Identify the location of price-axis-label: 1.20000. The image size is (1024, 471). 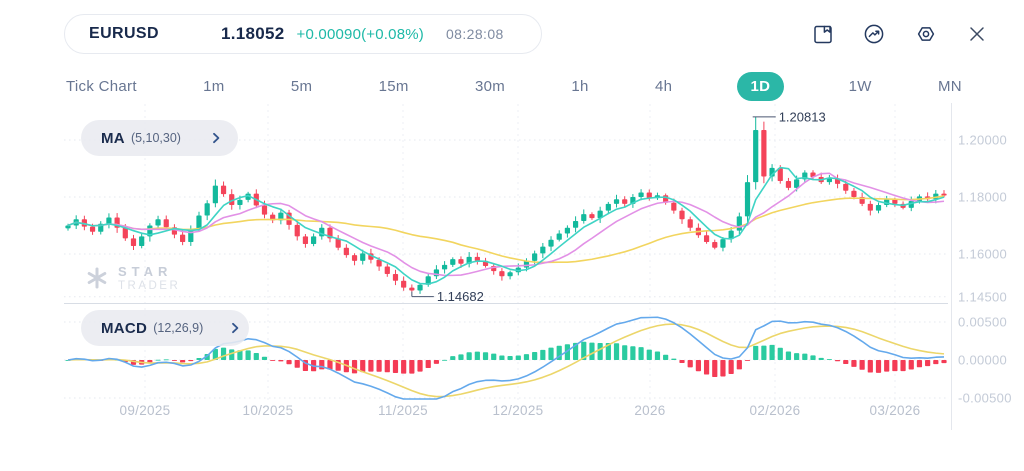
(982, 140).